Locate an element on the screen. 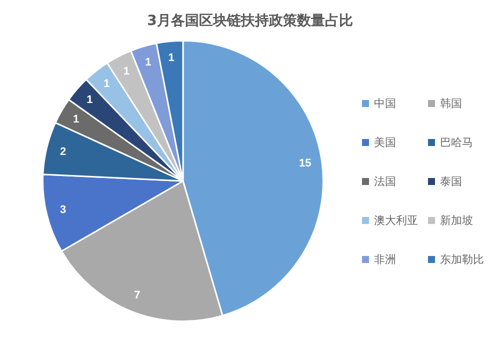 This screenshot has height=343, width=500. legend-label: 中国 is located at coordinates (385, 103).